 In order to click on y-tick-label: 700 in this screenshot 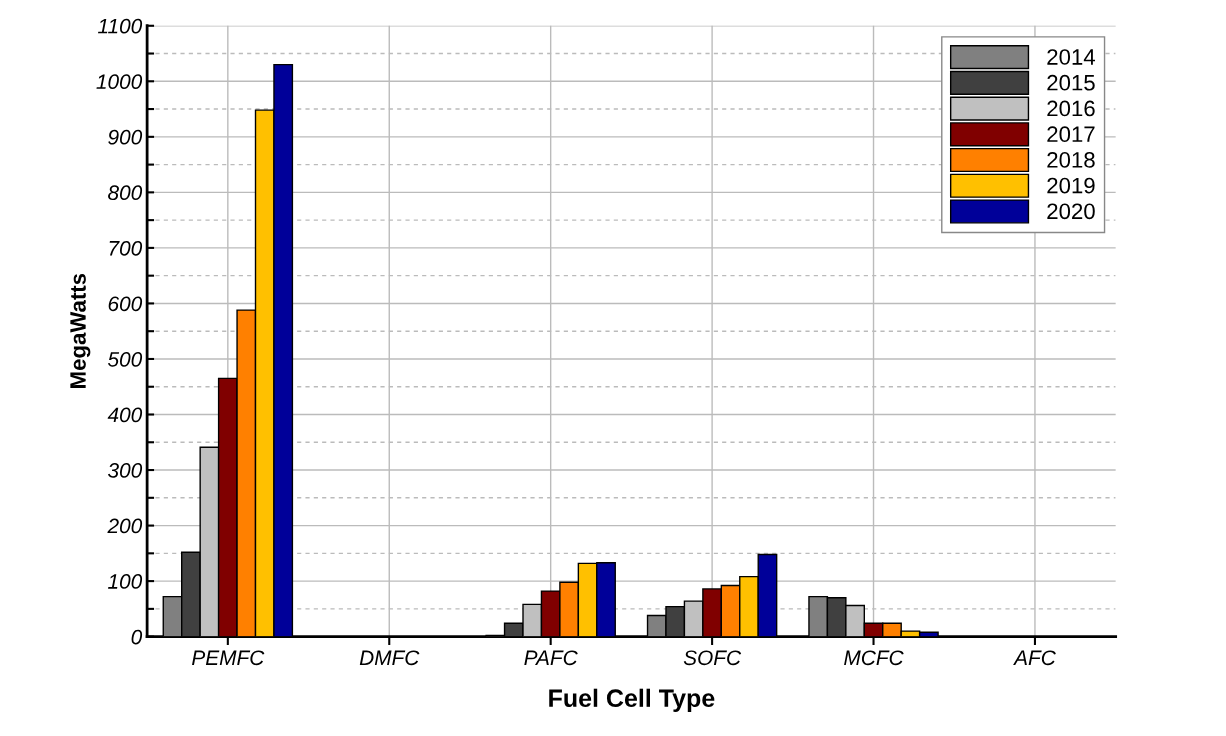, I will do `click(126, 248)`.